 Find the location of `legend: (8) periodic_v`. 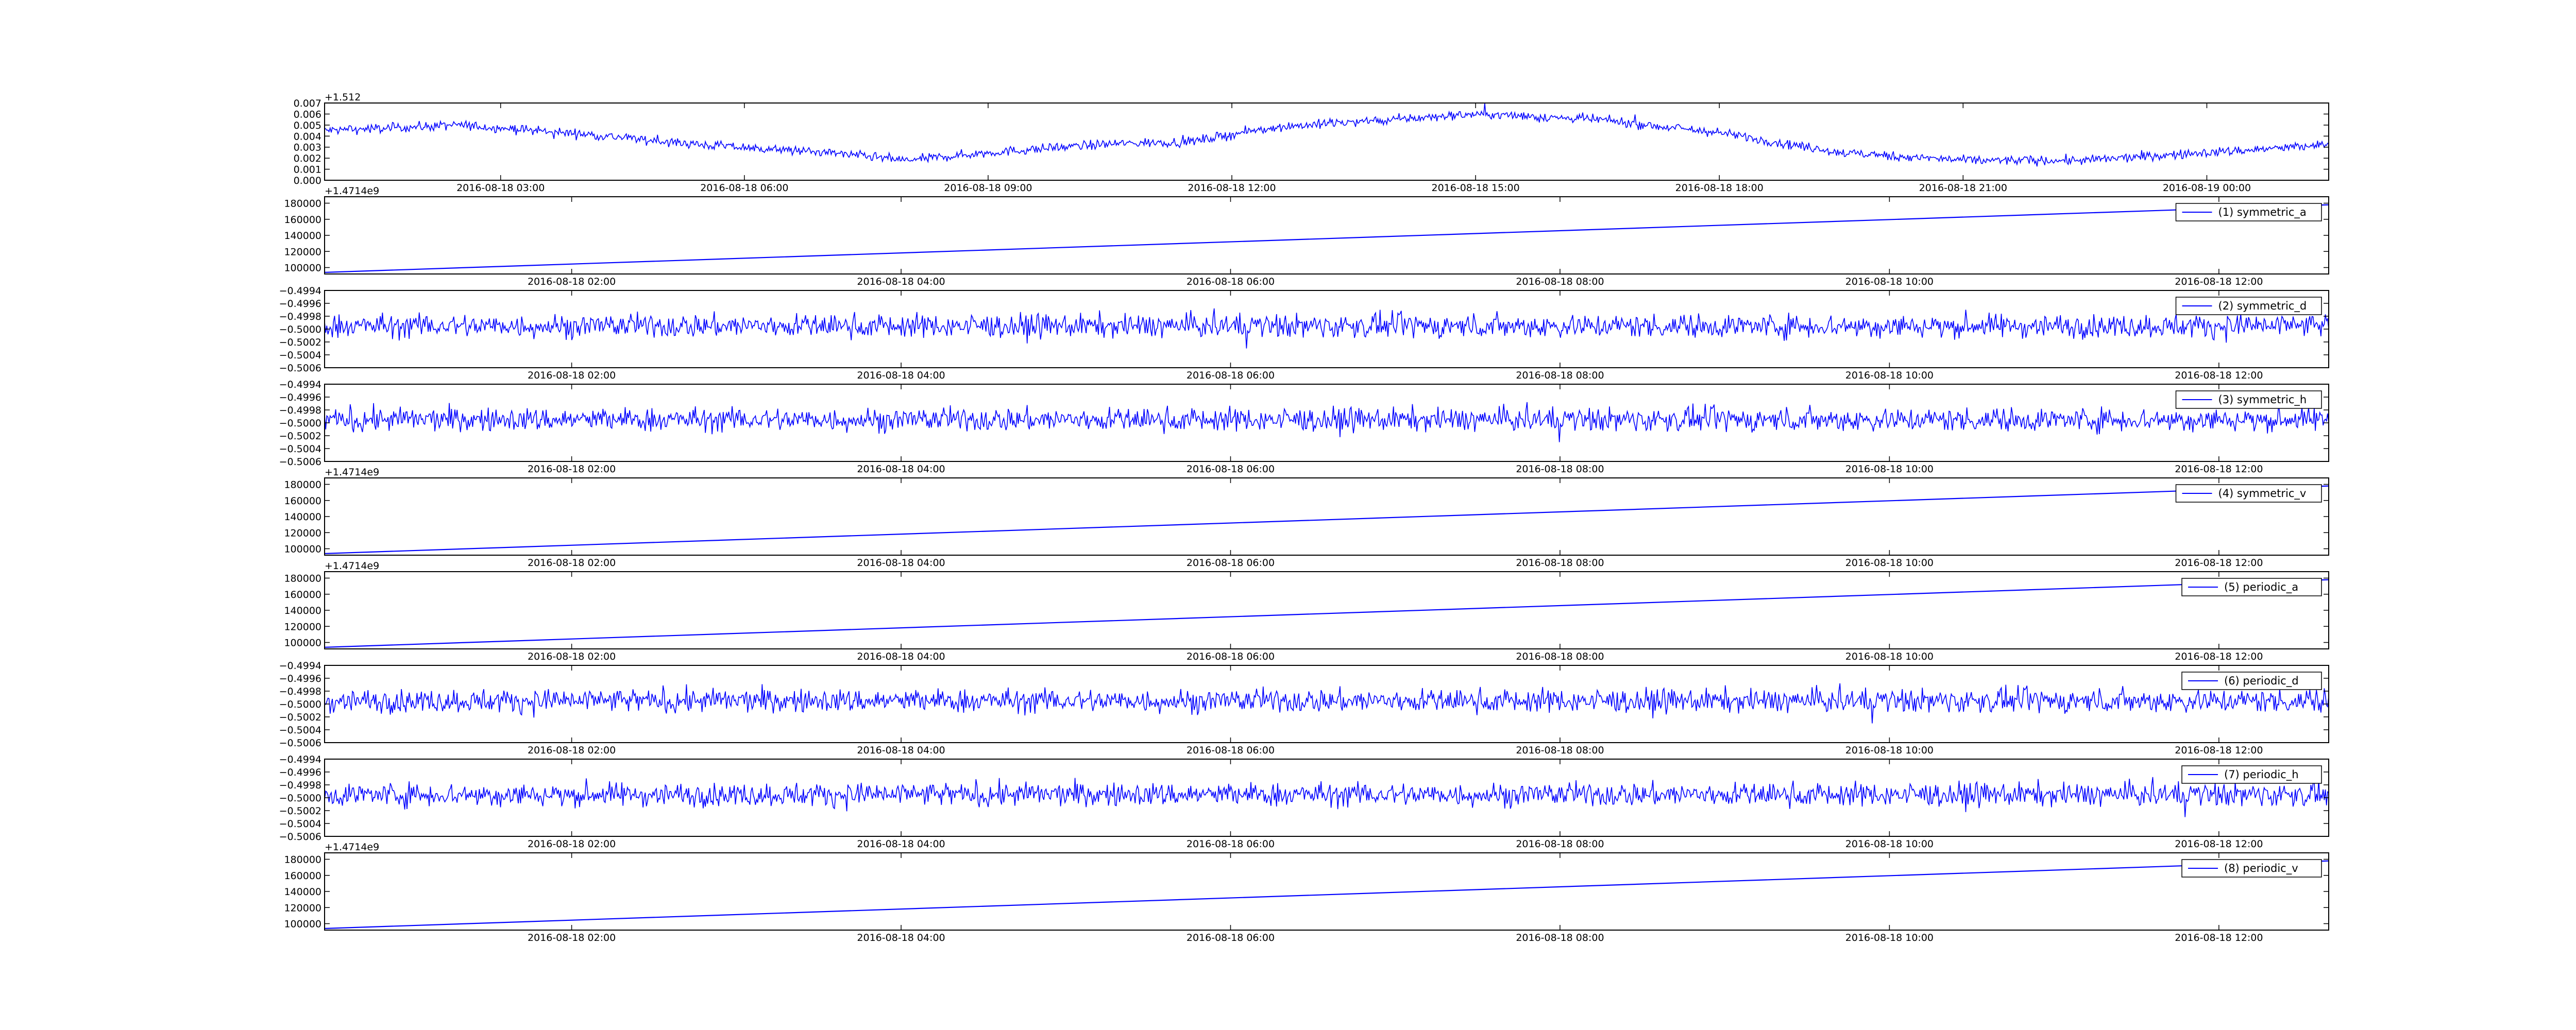

legend: (8) periodic_v is located at coordinates (2251, 868).